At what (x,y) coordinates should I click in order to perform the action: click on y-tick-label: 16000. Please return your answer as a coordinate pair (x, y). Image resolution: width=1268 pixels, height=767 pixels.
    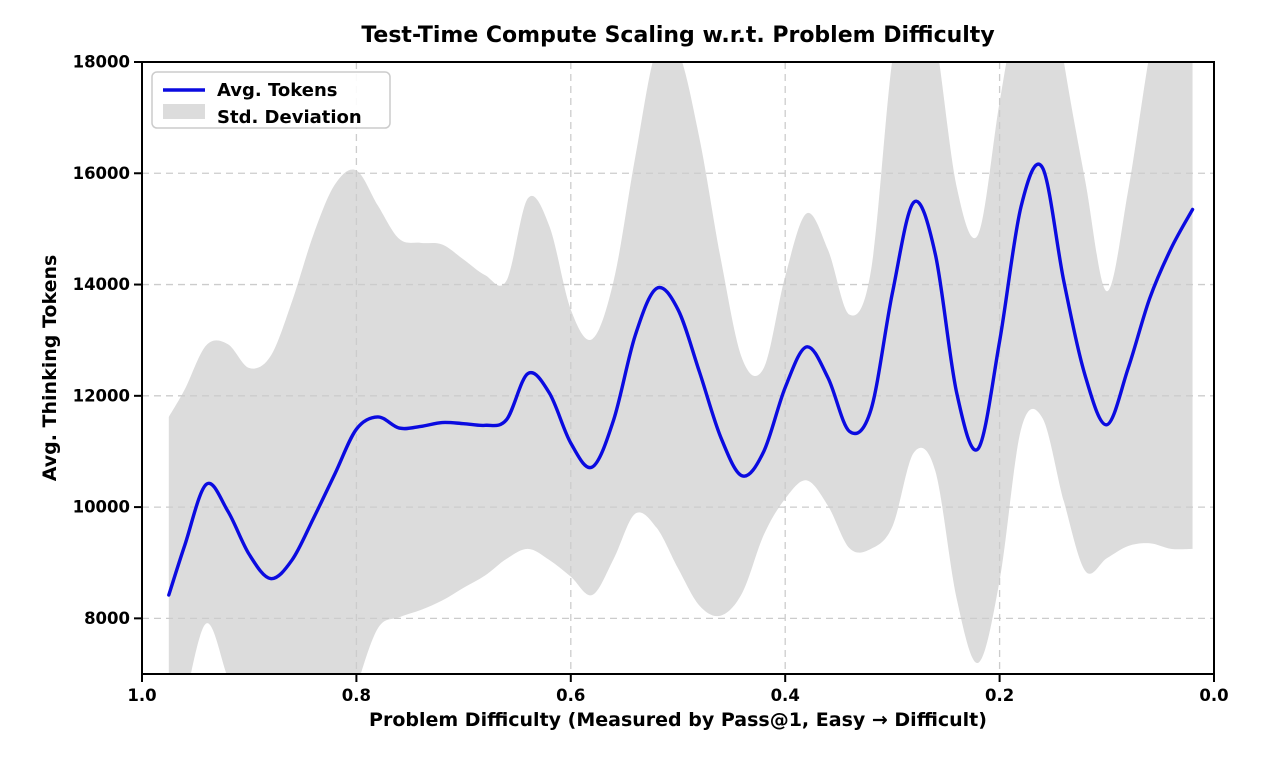
    Looking at the image, I should click on (101, 173).